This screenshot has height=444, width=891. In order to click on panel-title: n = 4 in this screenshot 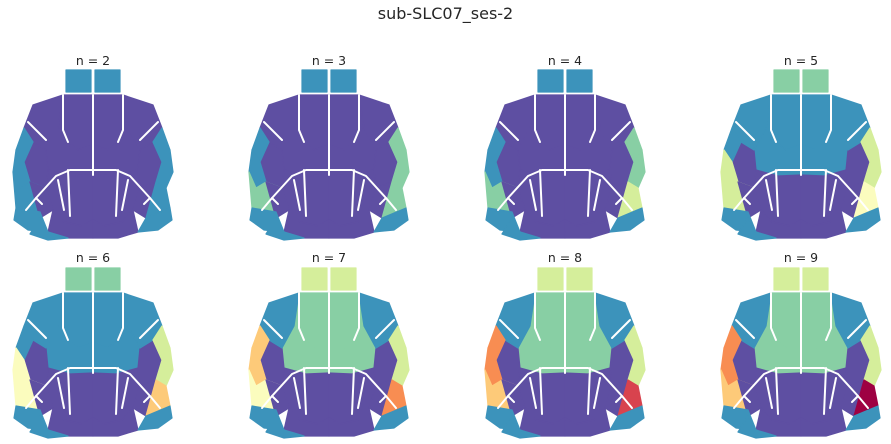, I will do `click(565, 60)`.